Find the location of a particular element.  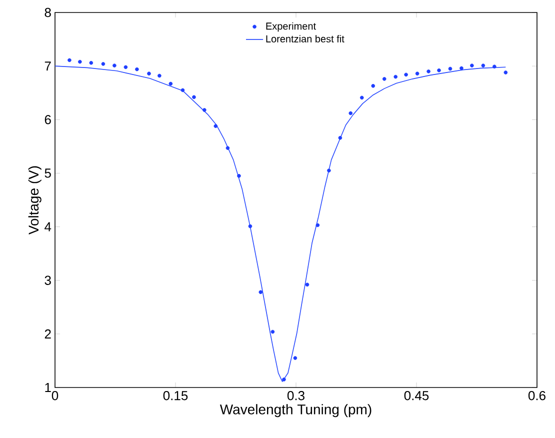

x-axis-title: Wavelength Tuning (pm) is located at coordinates (296, 411).